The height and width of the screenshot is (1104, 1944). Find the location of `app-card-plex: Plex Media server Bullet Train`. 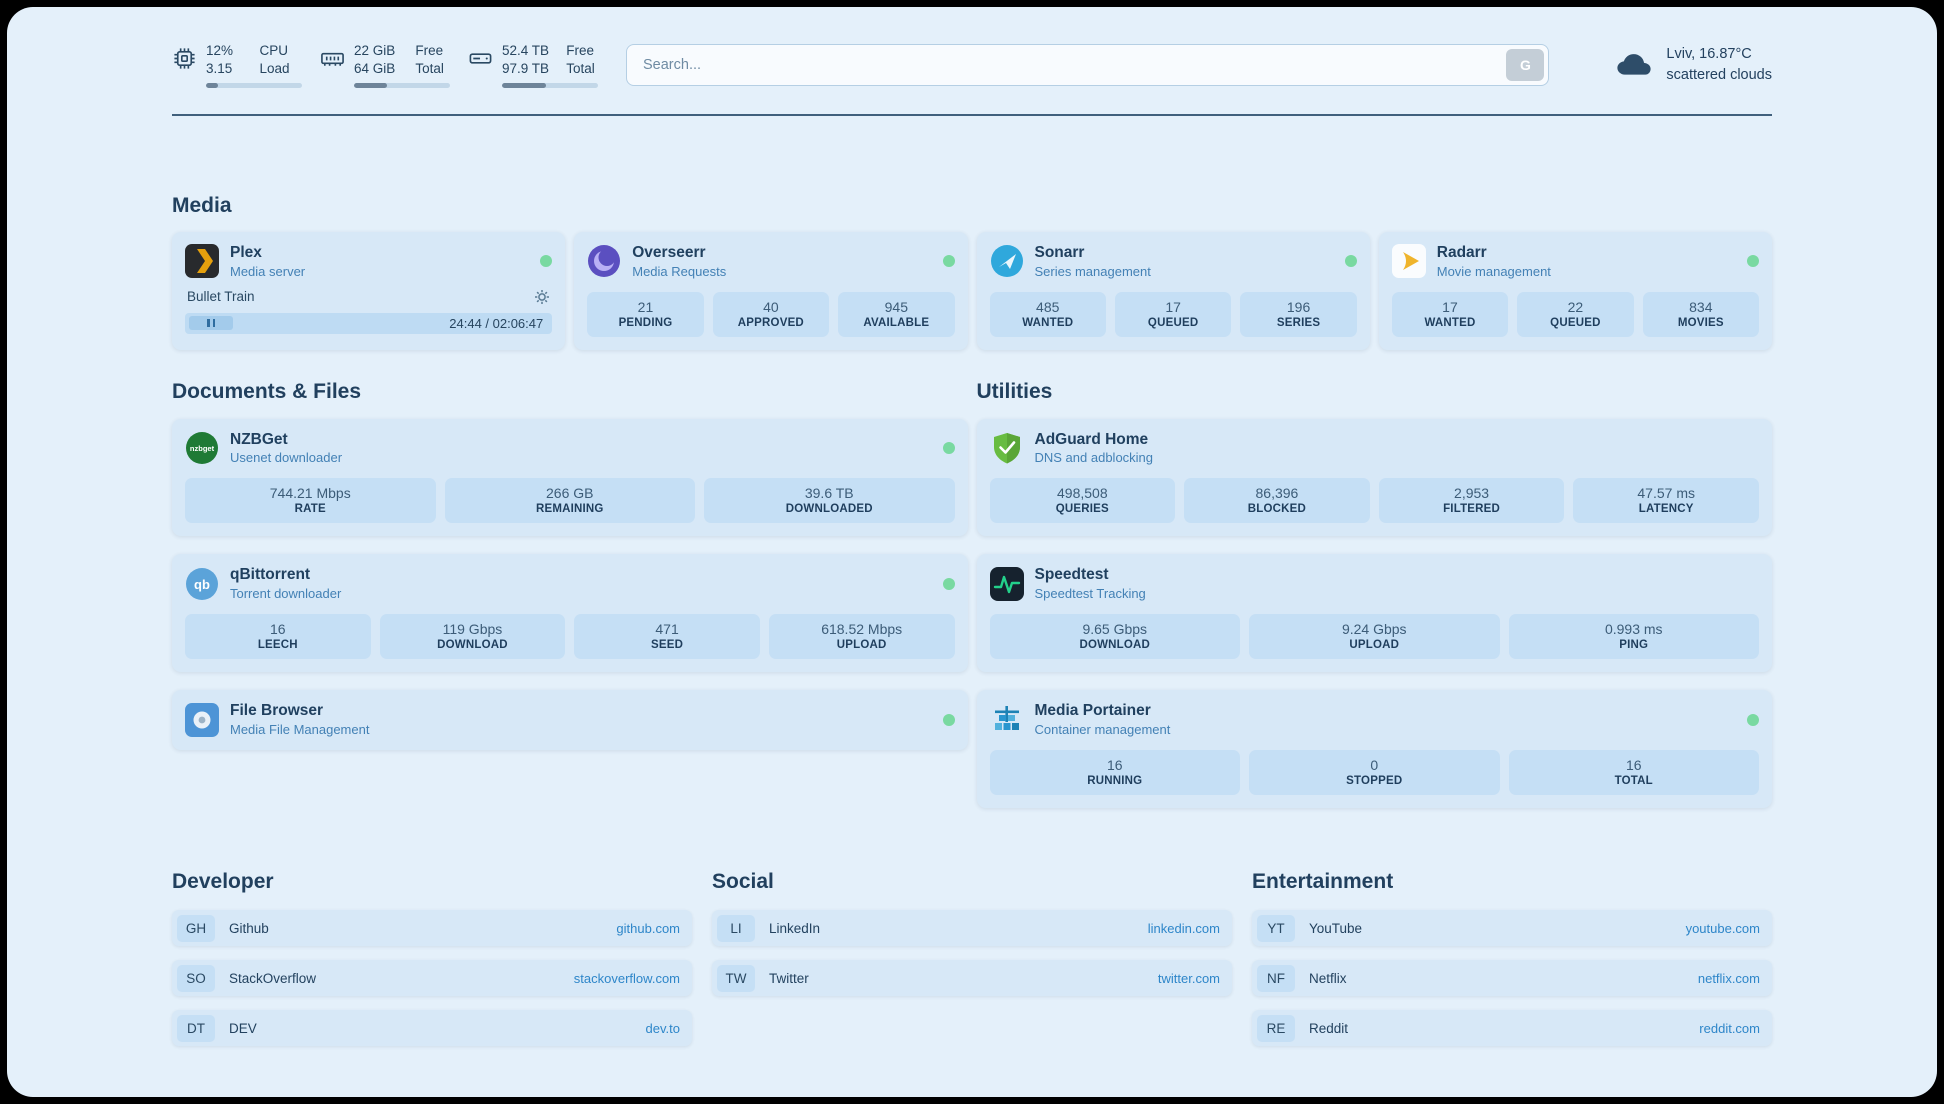

app-card-plex: Plex Media server Bullet Train is located at coordinates (369, 290).